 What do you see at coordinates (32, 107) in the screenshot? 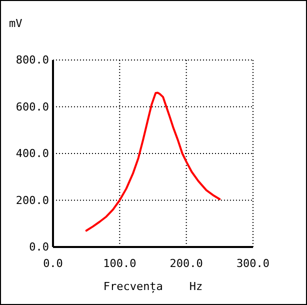
I see `y-tick-label: 600.0` at bounding box center [32, 107].